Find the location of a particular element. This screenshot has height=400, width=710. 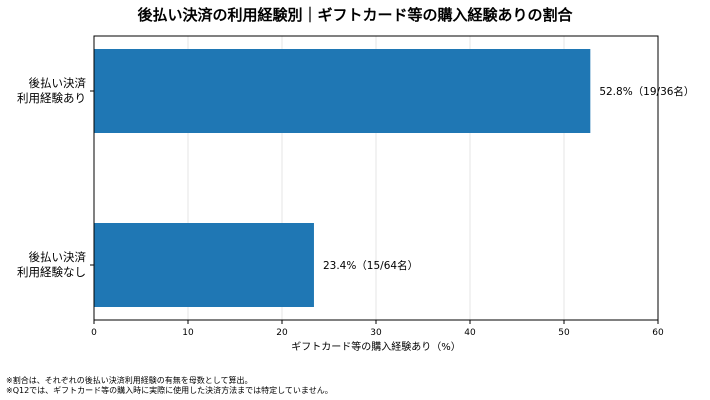

x-tick-label: 40 is located at coordinates (470, 333).